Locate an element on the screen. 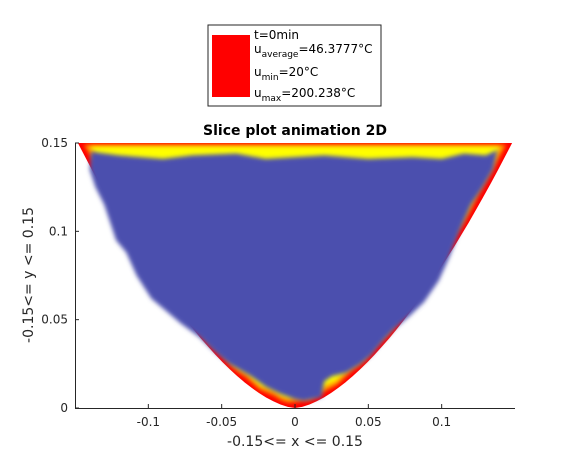  x-tick-label: 0.1 is located at coordinates (441, 422).